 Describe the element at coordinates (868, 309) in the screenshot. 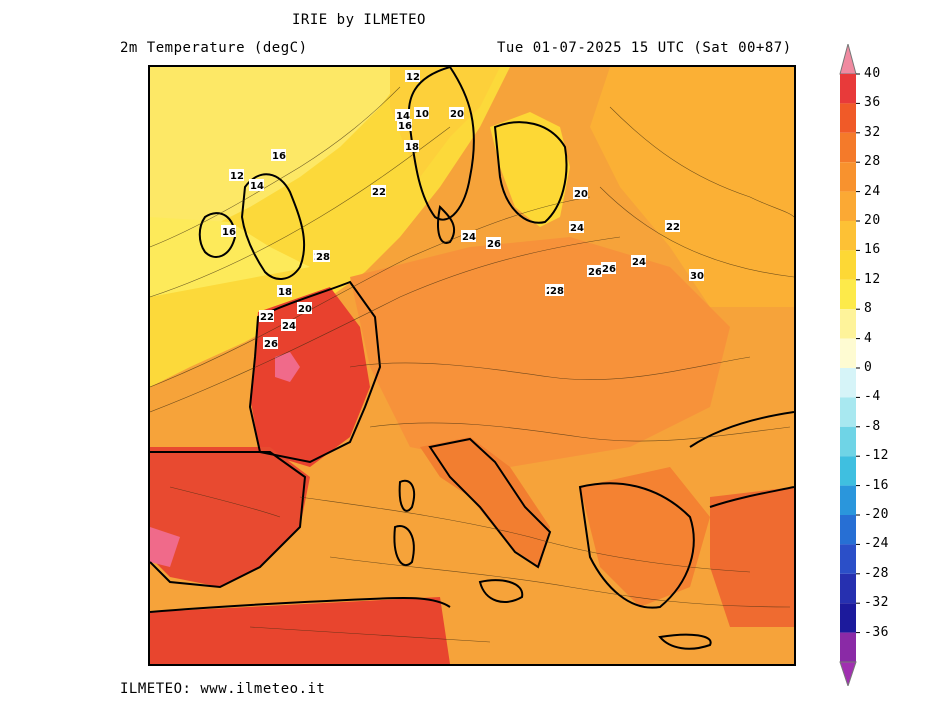

I see `colorbar-level-label: 8` at that location.